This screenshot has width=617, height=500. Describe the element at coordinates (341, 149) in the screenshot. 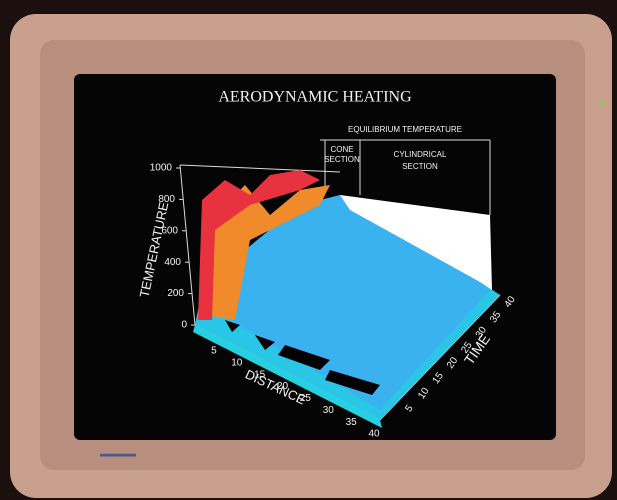

I see `cone-section-line: CONE` at that location.